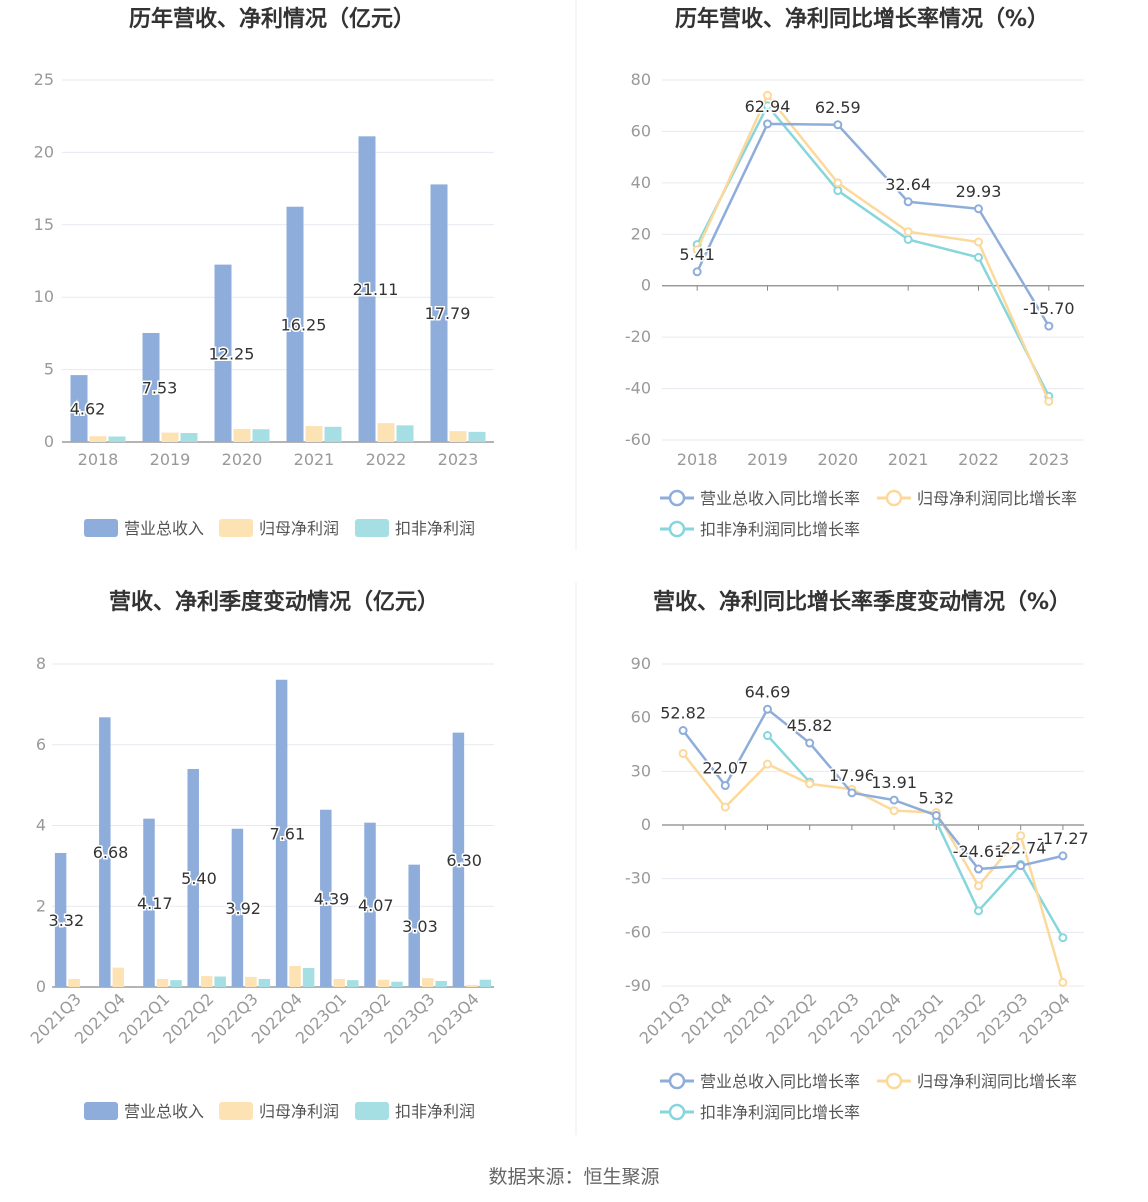  Describe the element at coordinates (41, 905) in the screenshot. I see `y-tick-label: 2` at that location.